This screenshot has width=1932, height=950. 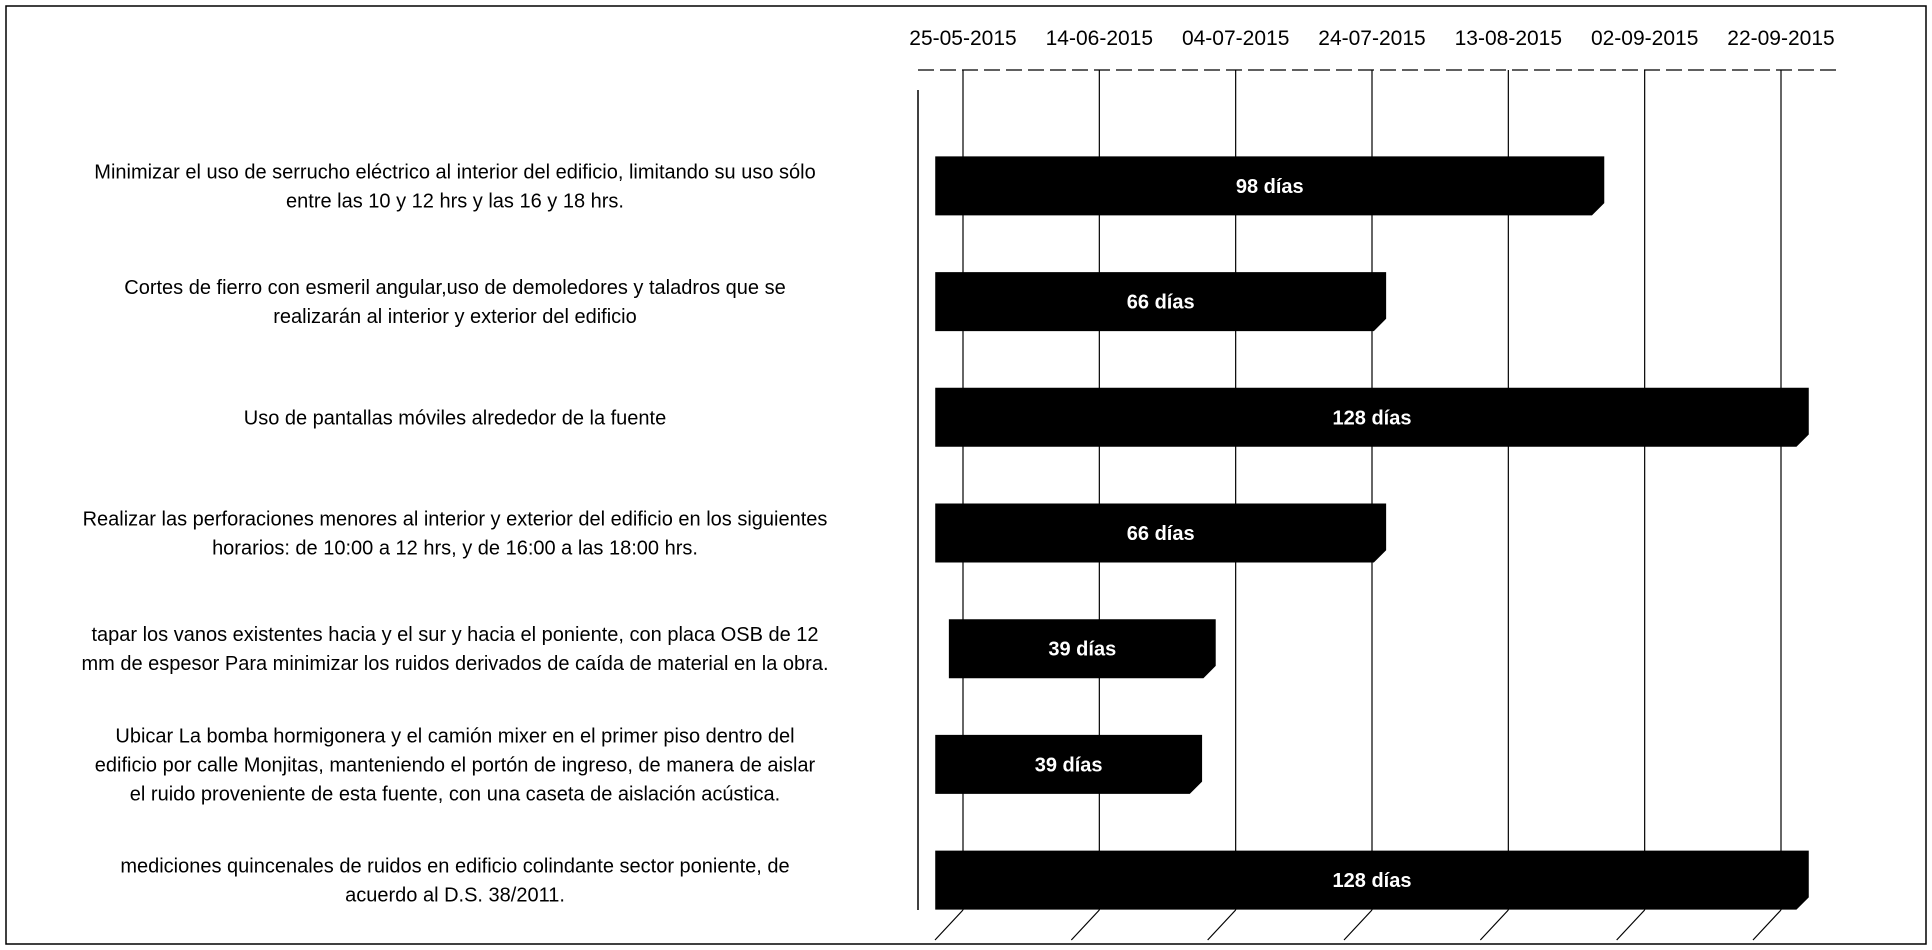 I want to click on date-tick-label: 04-07-2015, so click(x=1235, y=38).